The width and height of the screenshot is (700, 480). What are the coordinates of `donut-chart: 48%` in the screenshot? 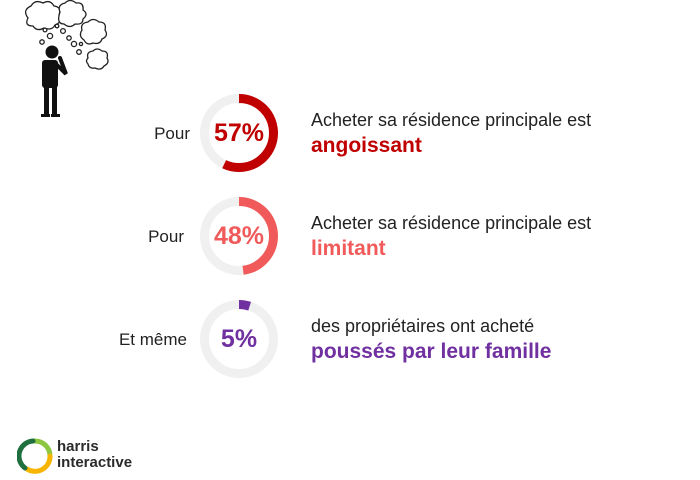 It's located at (239, 236).